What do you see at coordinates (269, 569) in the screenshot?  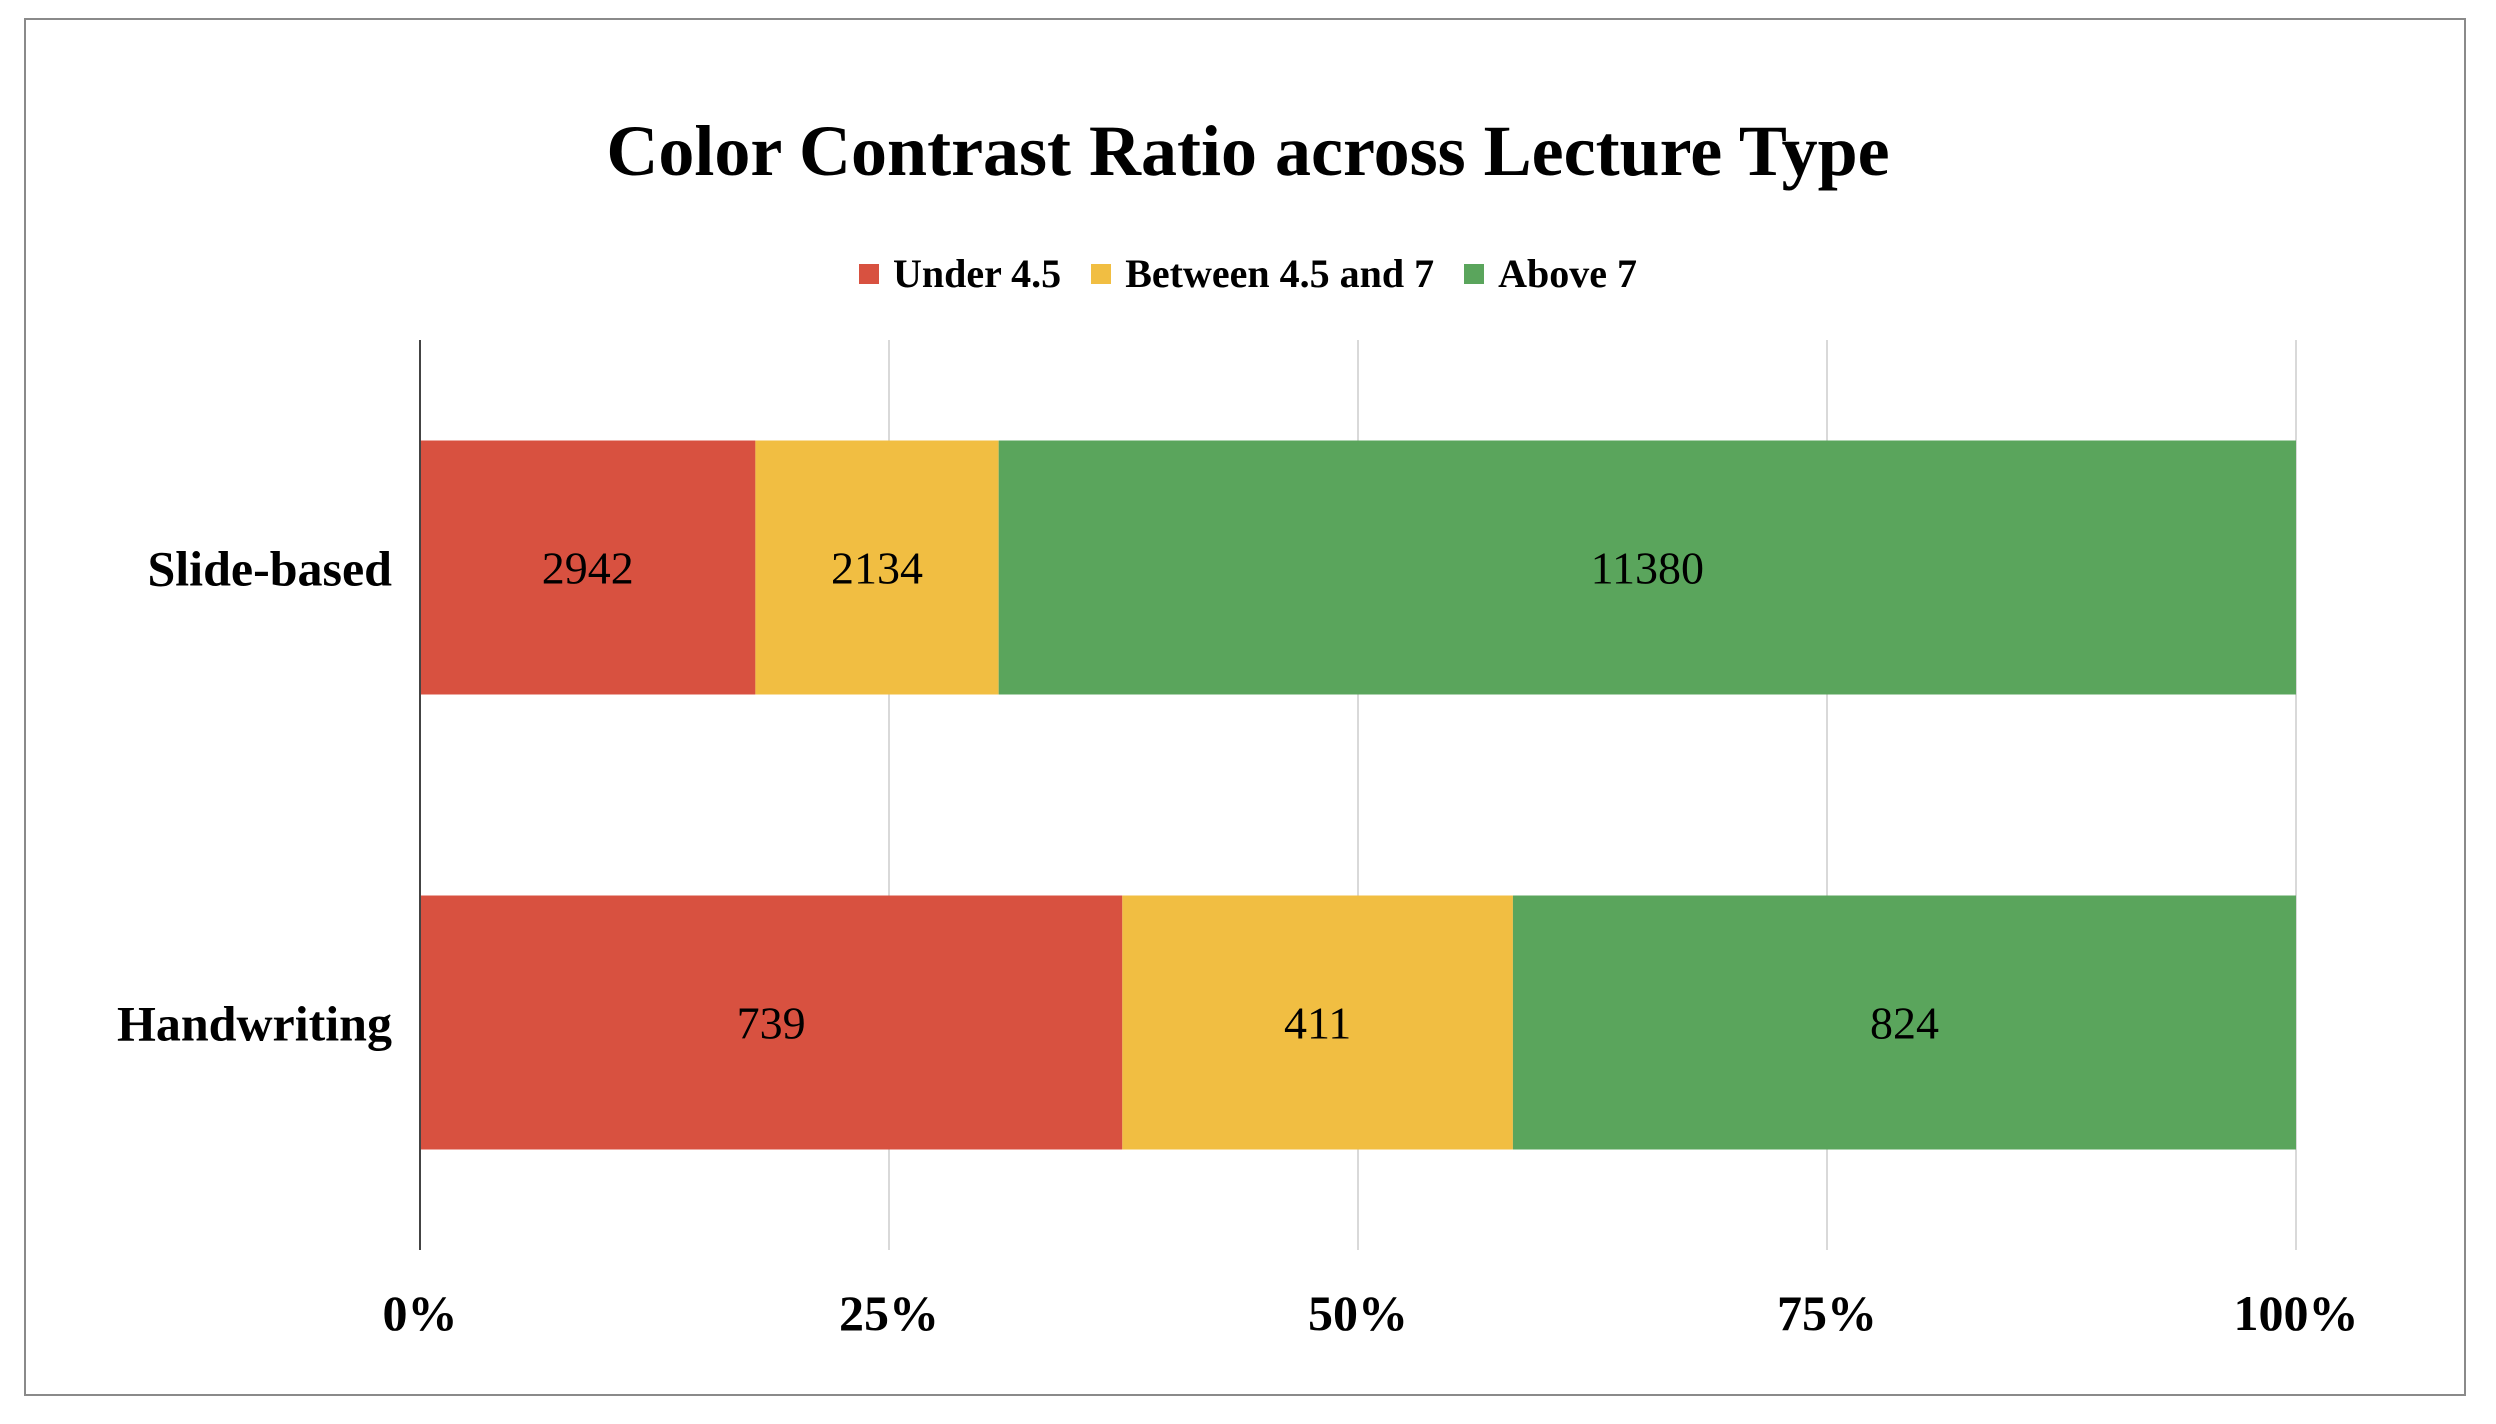 I see `category-label-0: Slide-based` at bounding box center [269, 569].